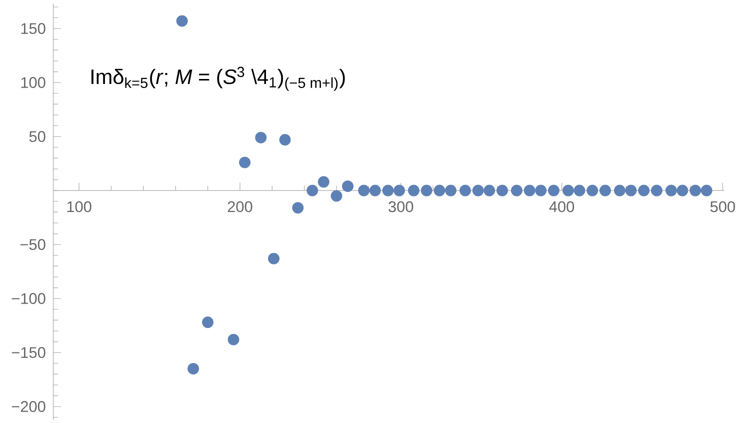  I want to click on x-tick-label: 100, so click(79, 206).